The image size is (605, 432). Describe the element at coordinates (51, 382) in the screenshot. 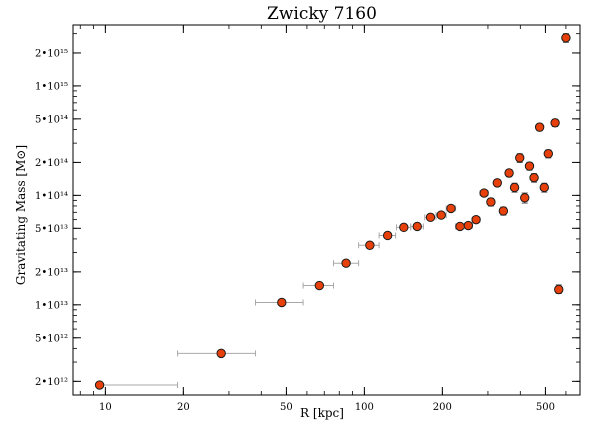

I see `y-tick-label: 2•10¹²` at that location.